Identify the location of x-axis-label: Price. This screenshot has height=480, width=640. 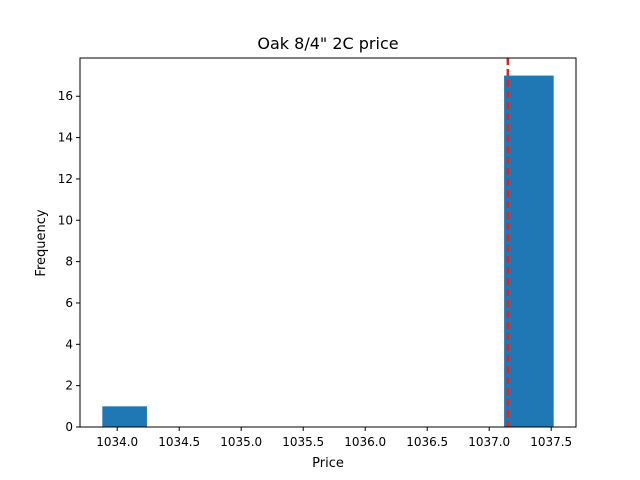
(328, 463).